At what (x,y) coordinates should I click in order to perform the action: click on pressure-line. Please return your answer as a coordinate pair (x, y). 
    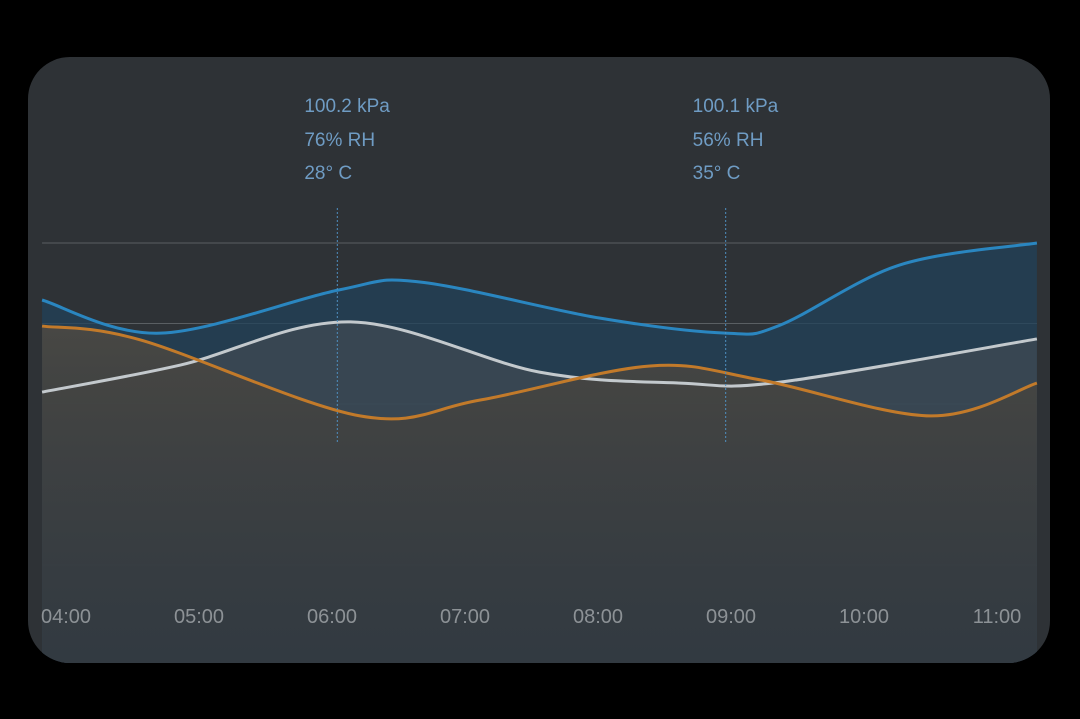
    Looking at the image, I should click on (539, 288).